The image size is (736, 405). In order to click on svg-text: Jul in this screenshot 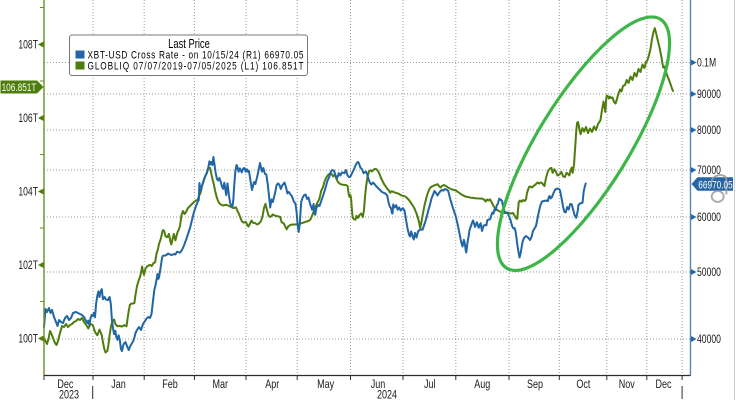, I will do `click(429, 385)`.